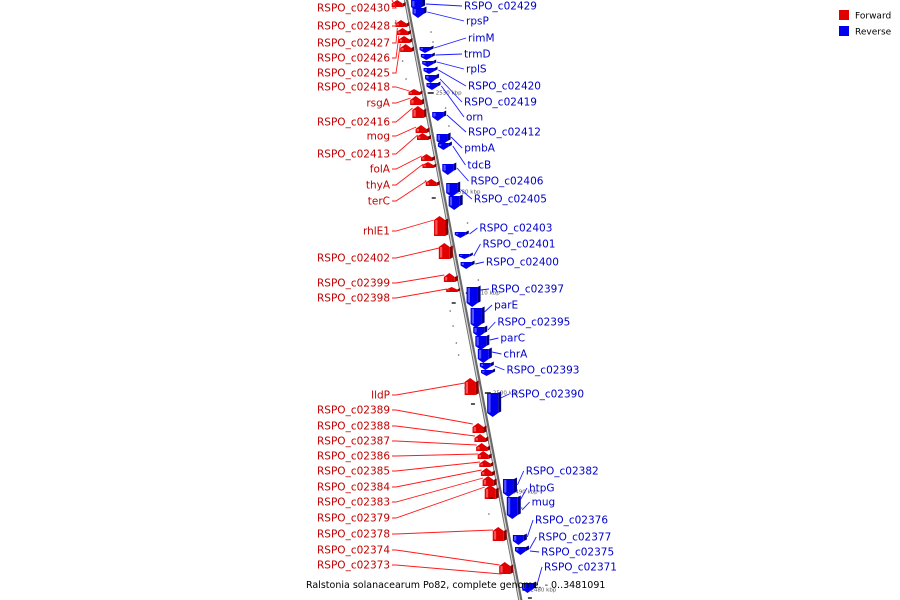 The height and width of the screenshot is (600, 900). What do you see at coordinates (542, 371) in the screenshot?
I see `reverse-gene-label: RSPO_c02393` at bounding box center [542, 371].